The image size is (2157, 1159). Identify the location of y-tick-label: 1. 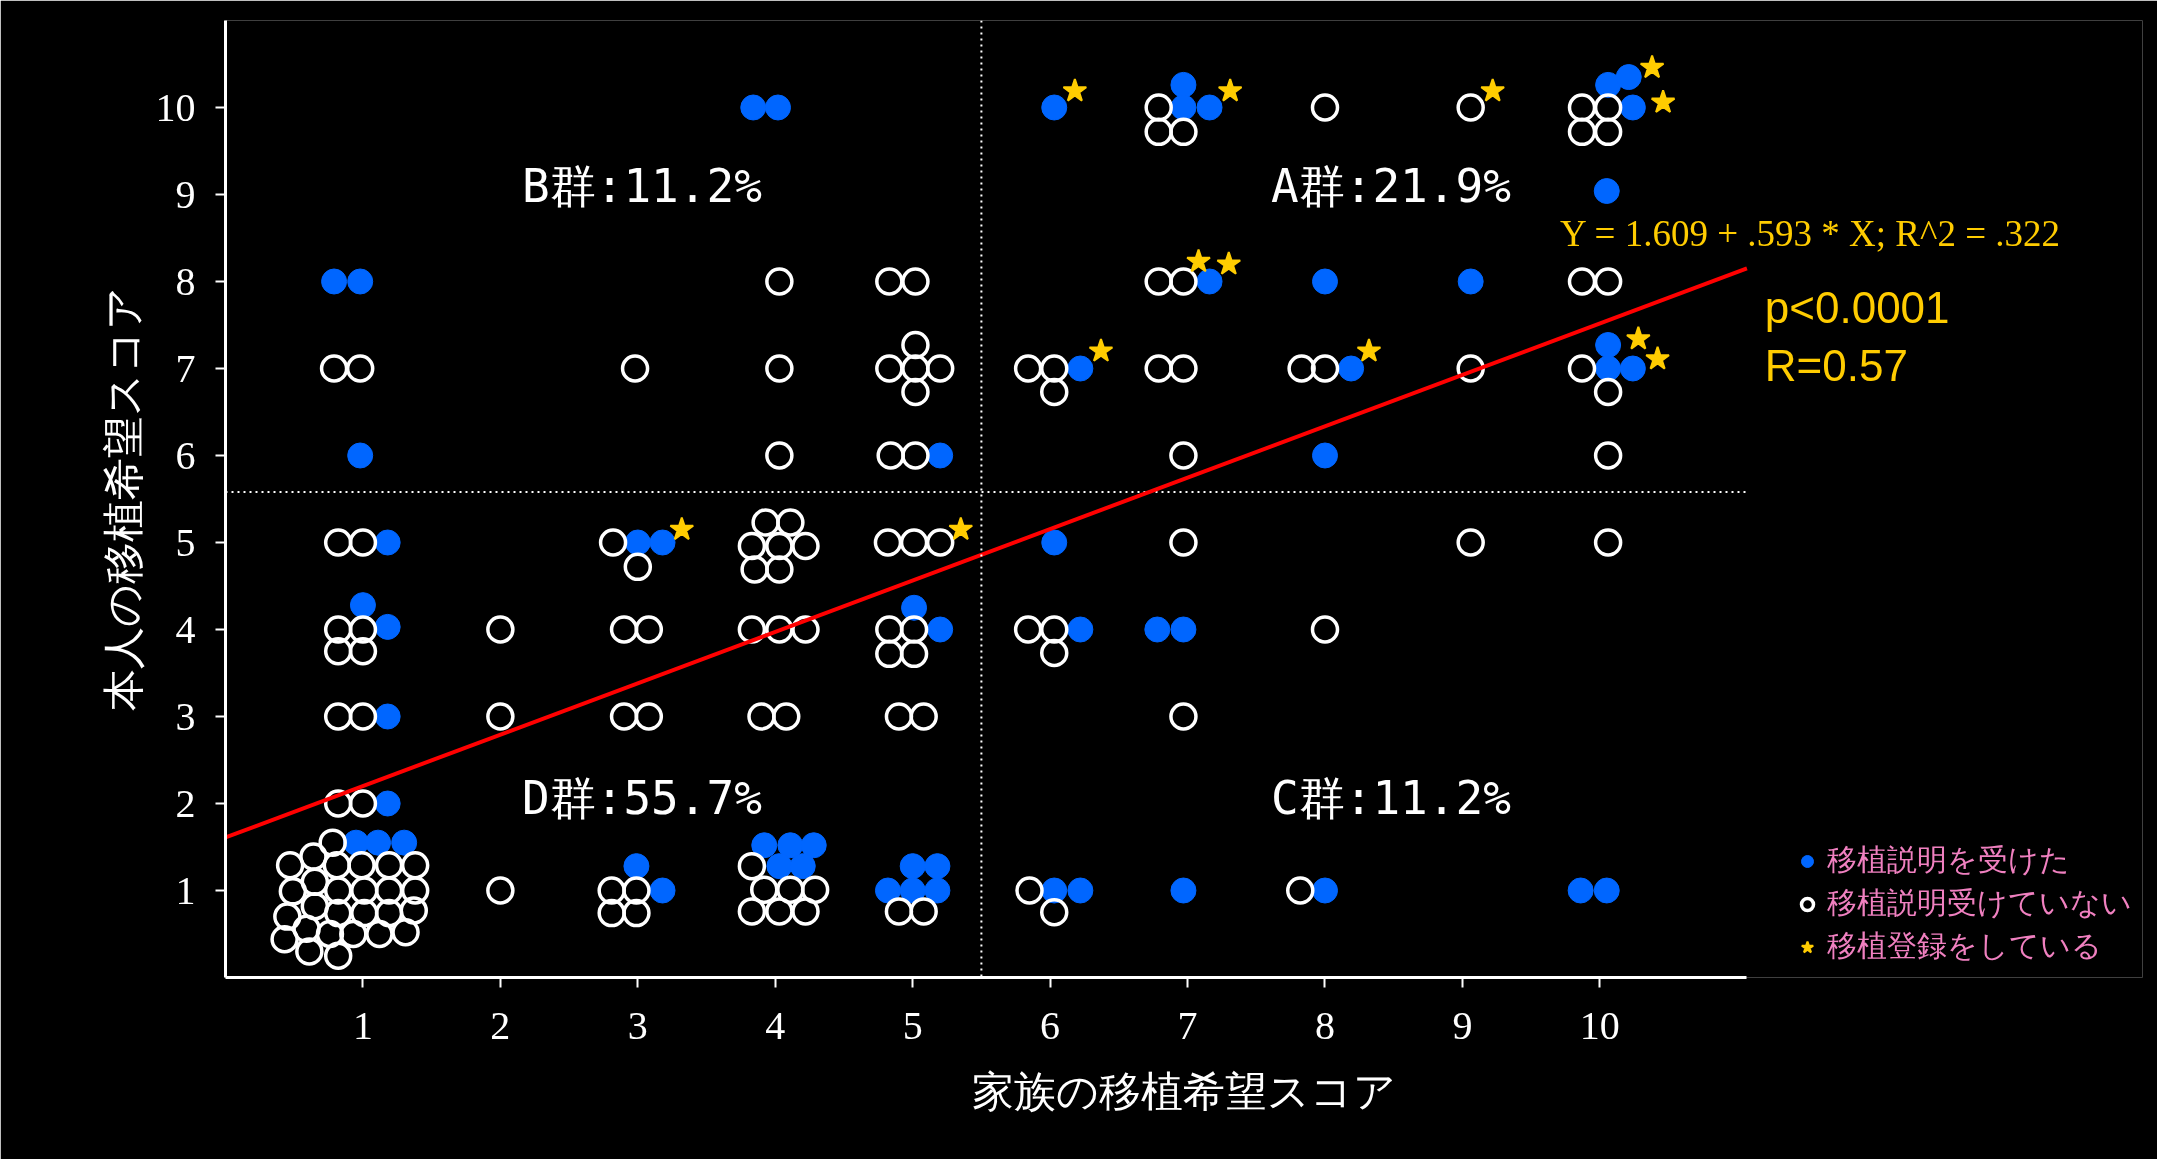
(185, 890).